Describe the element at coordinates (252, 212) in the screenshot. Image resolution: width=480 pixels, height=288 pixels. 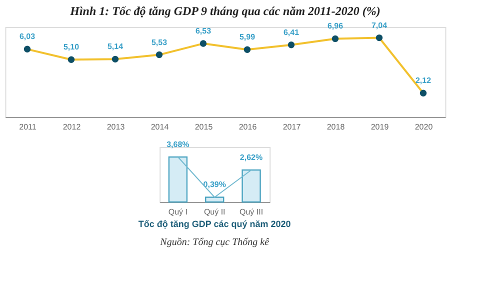
I see `x-tick-label: Quý III` at that location.